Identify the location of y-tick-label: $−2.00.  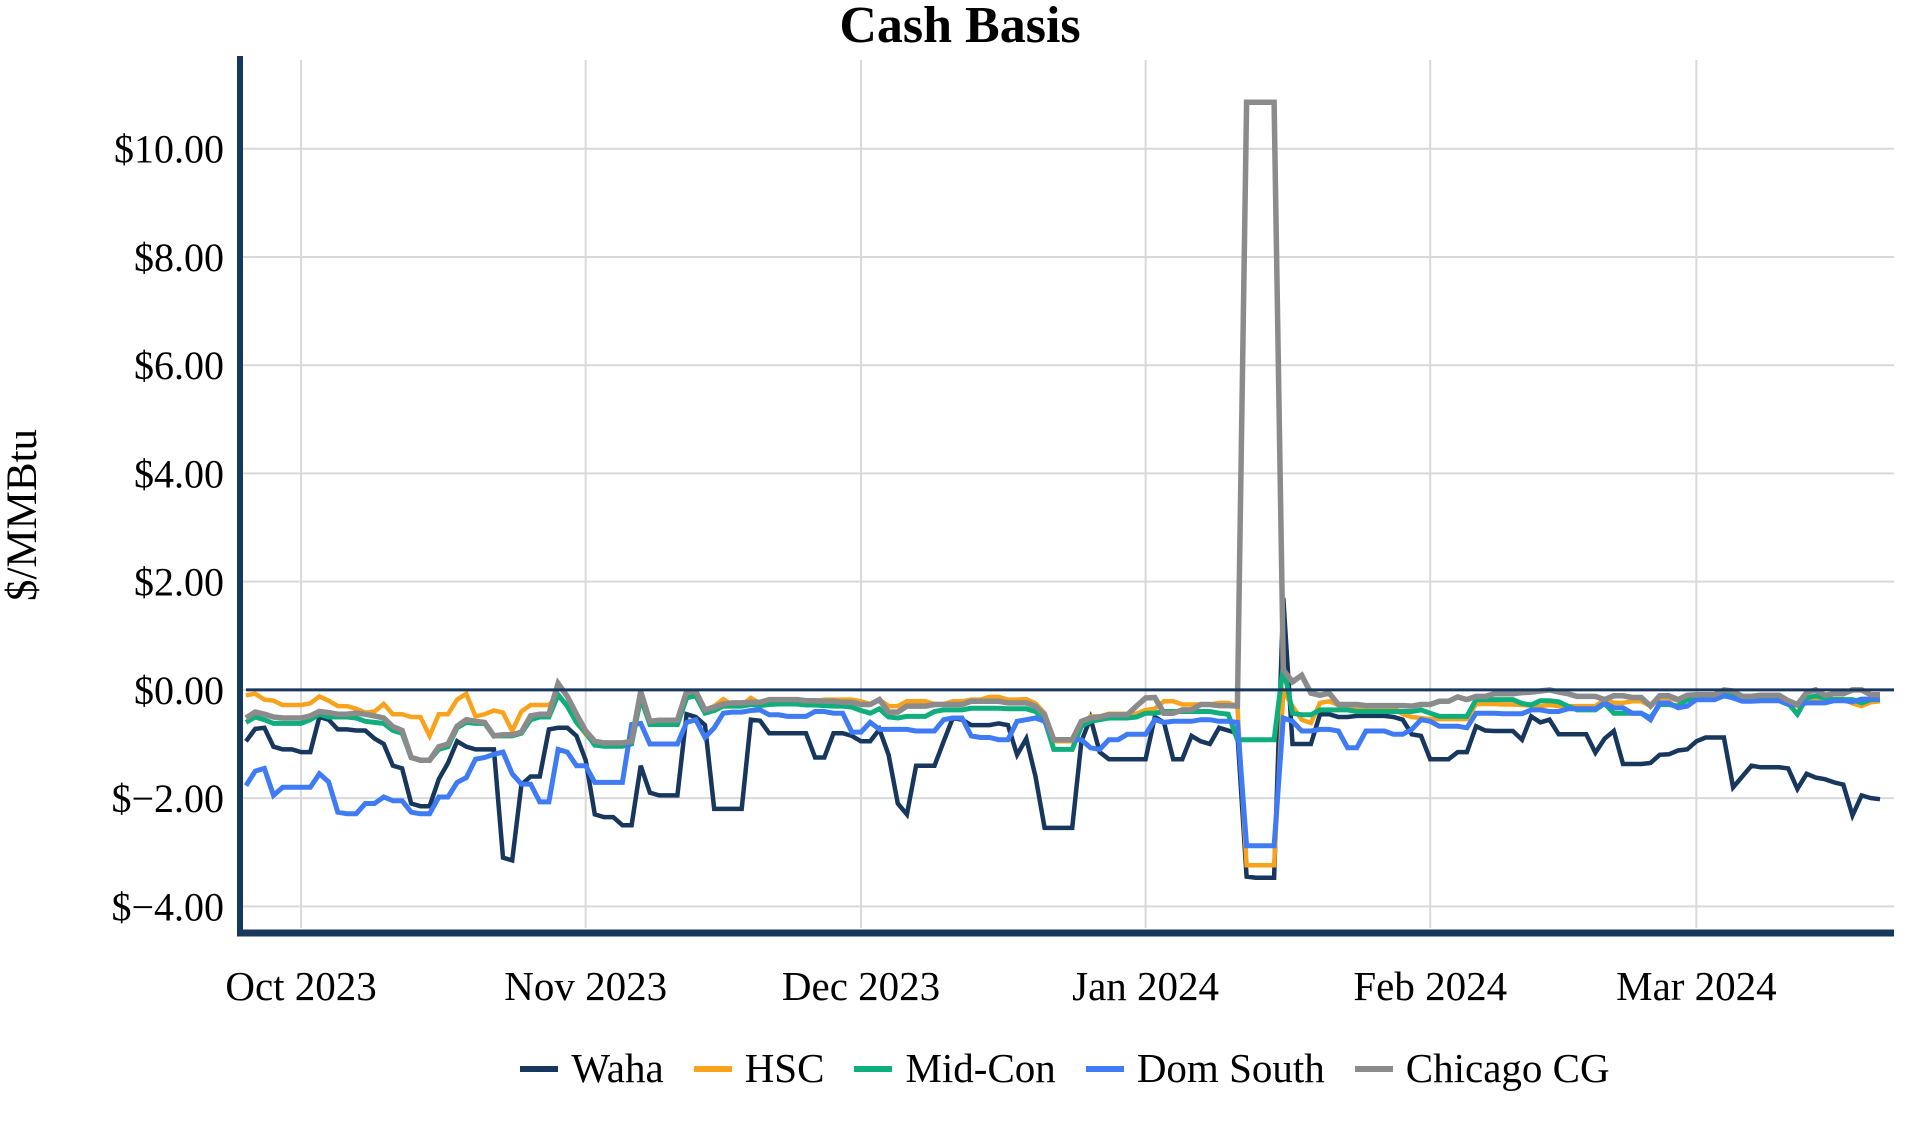
(167, 798).